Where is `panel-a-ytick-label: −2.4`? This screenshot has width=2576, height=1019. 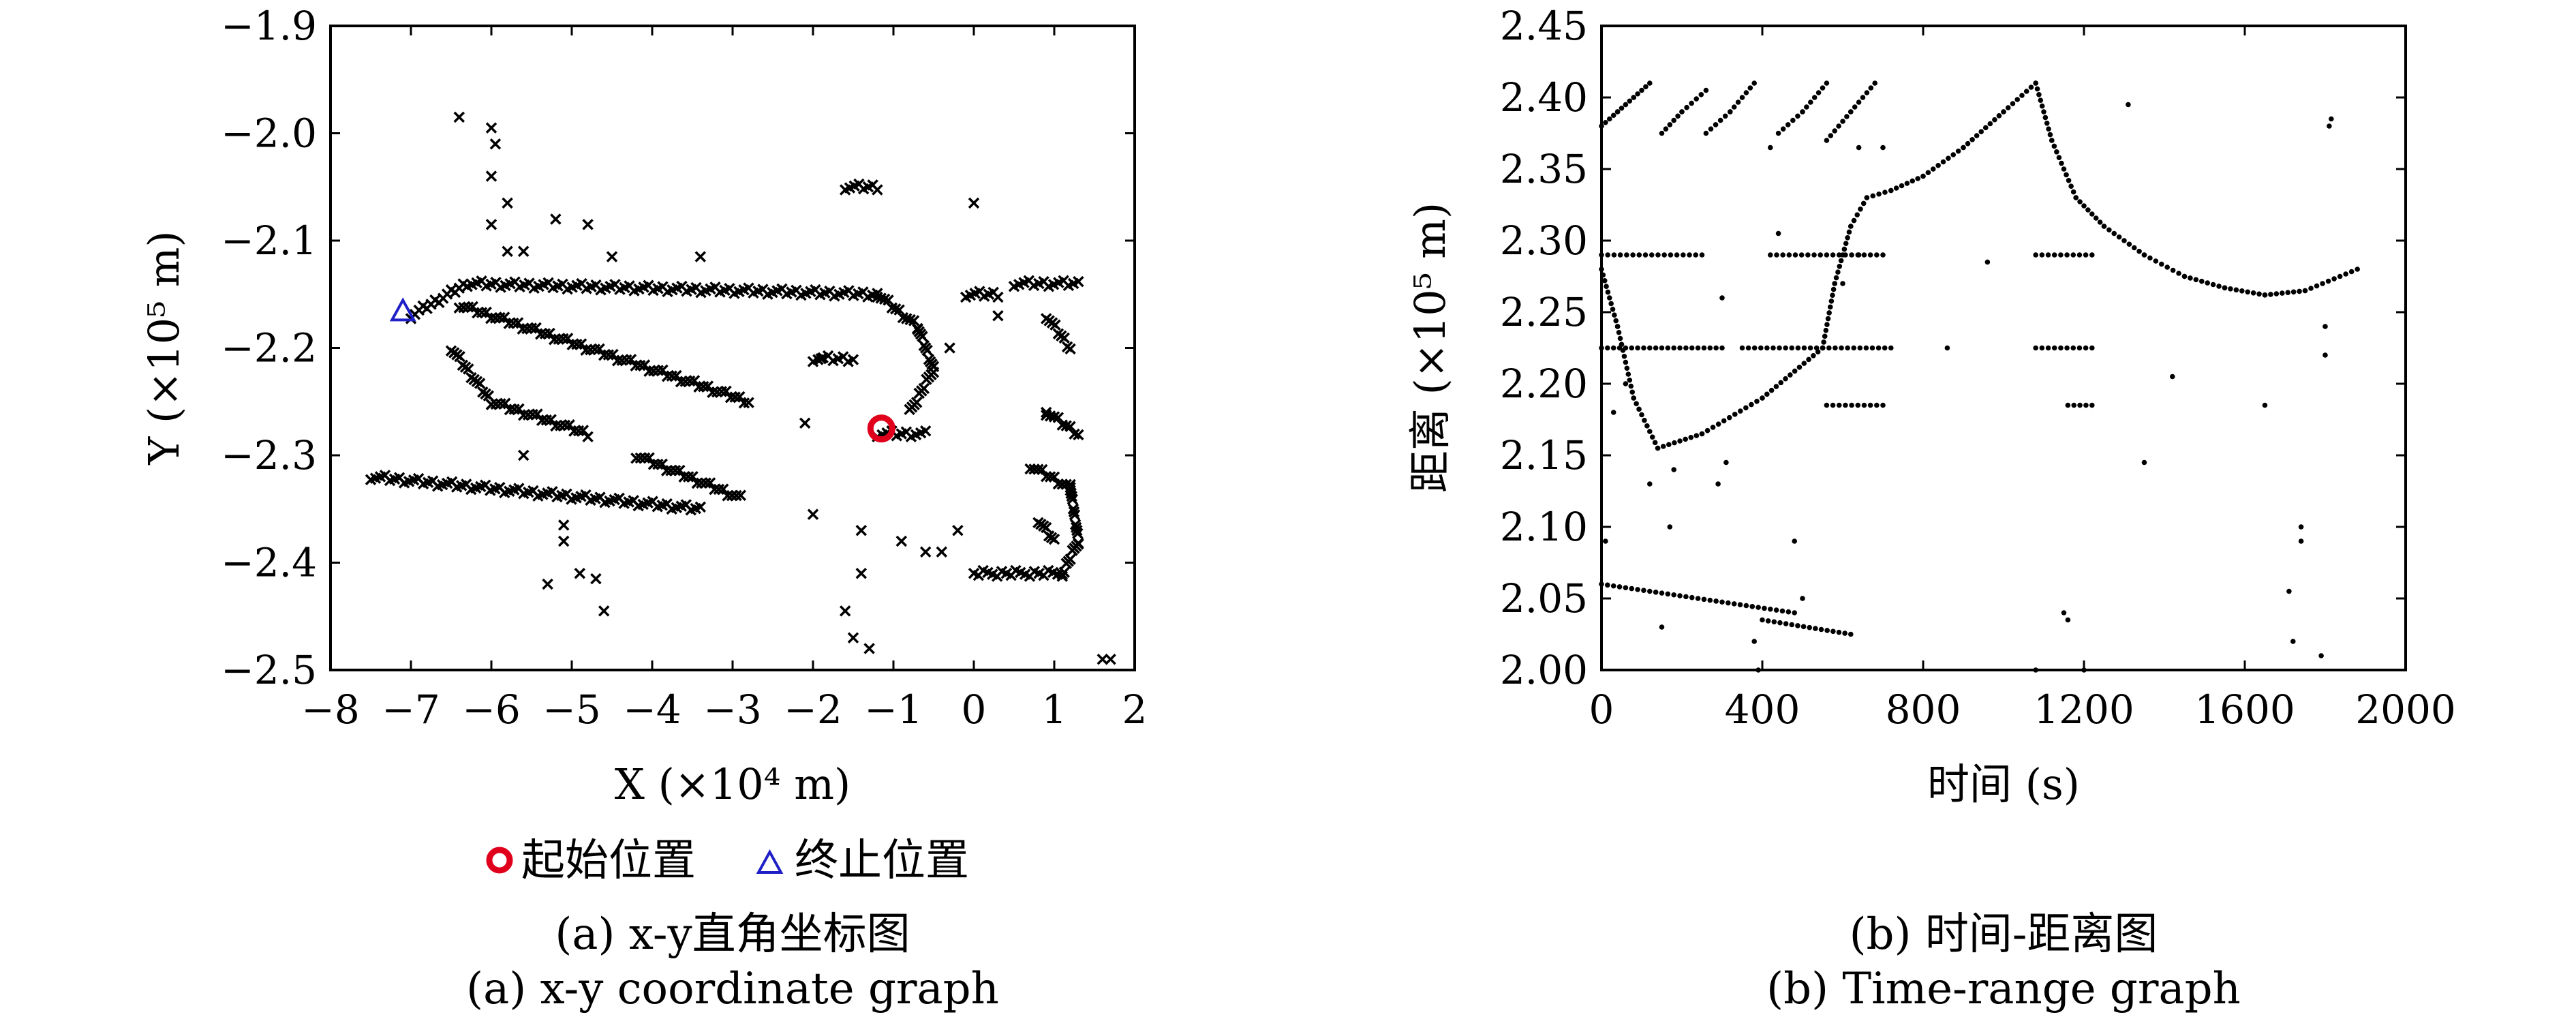
panel-a-ytick-label: −2.4 is located at coordinates (269, 563).